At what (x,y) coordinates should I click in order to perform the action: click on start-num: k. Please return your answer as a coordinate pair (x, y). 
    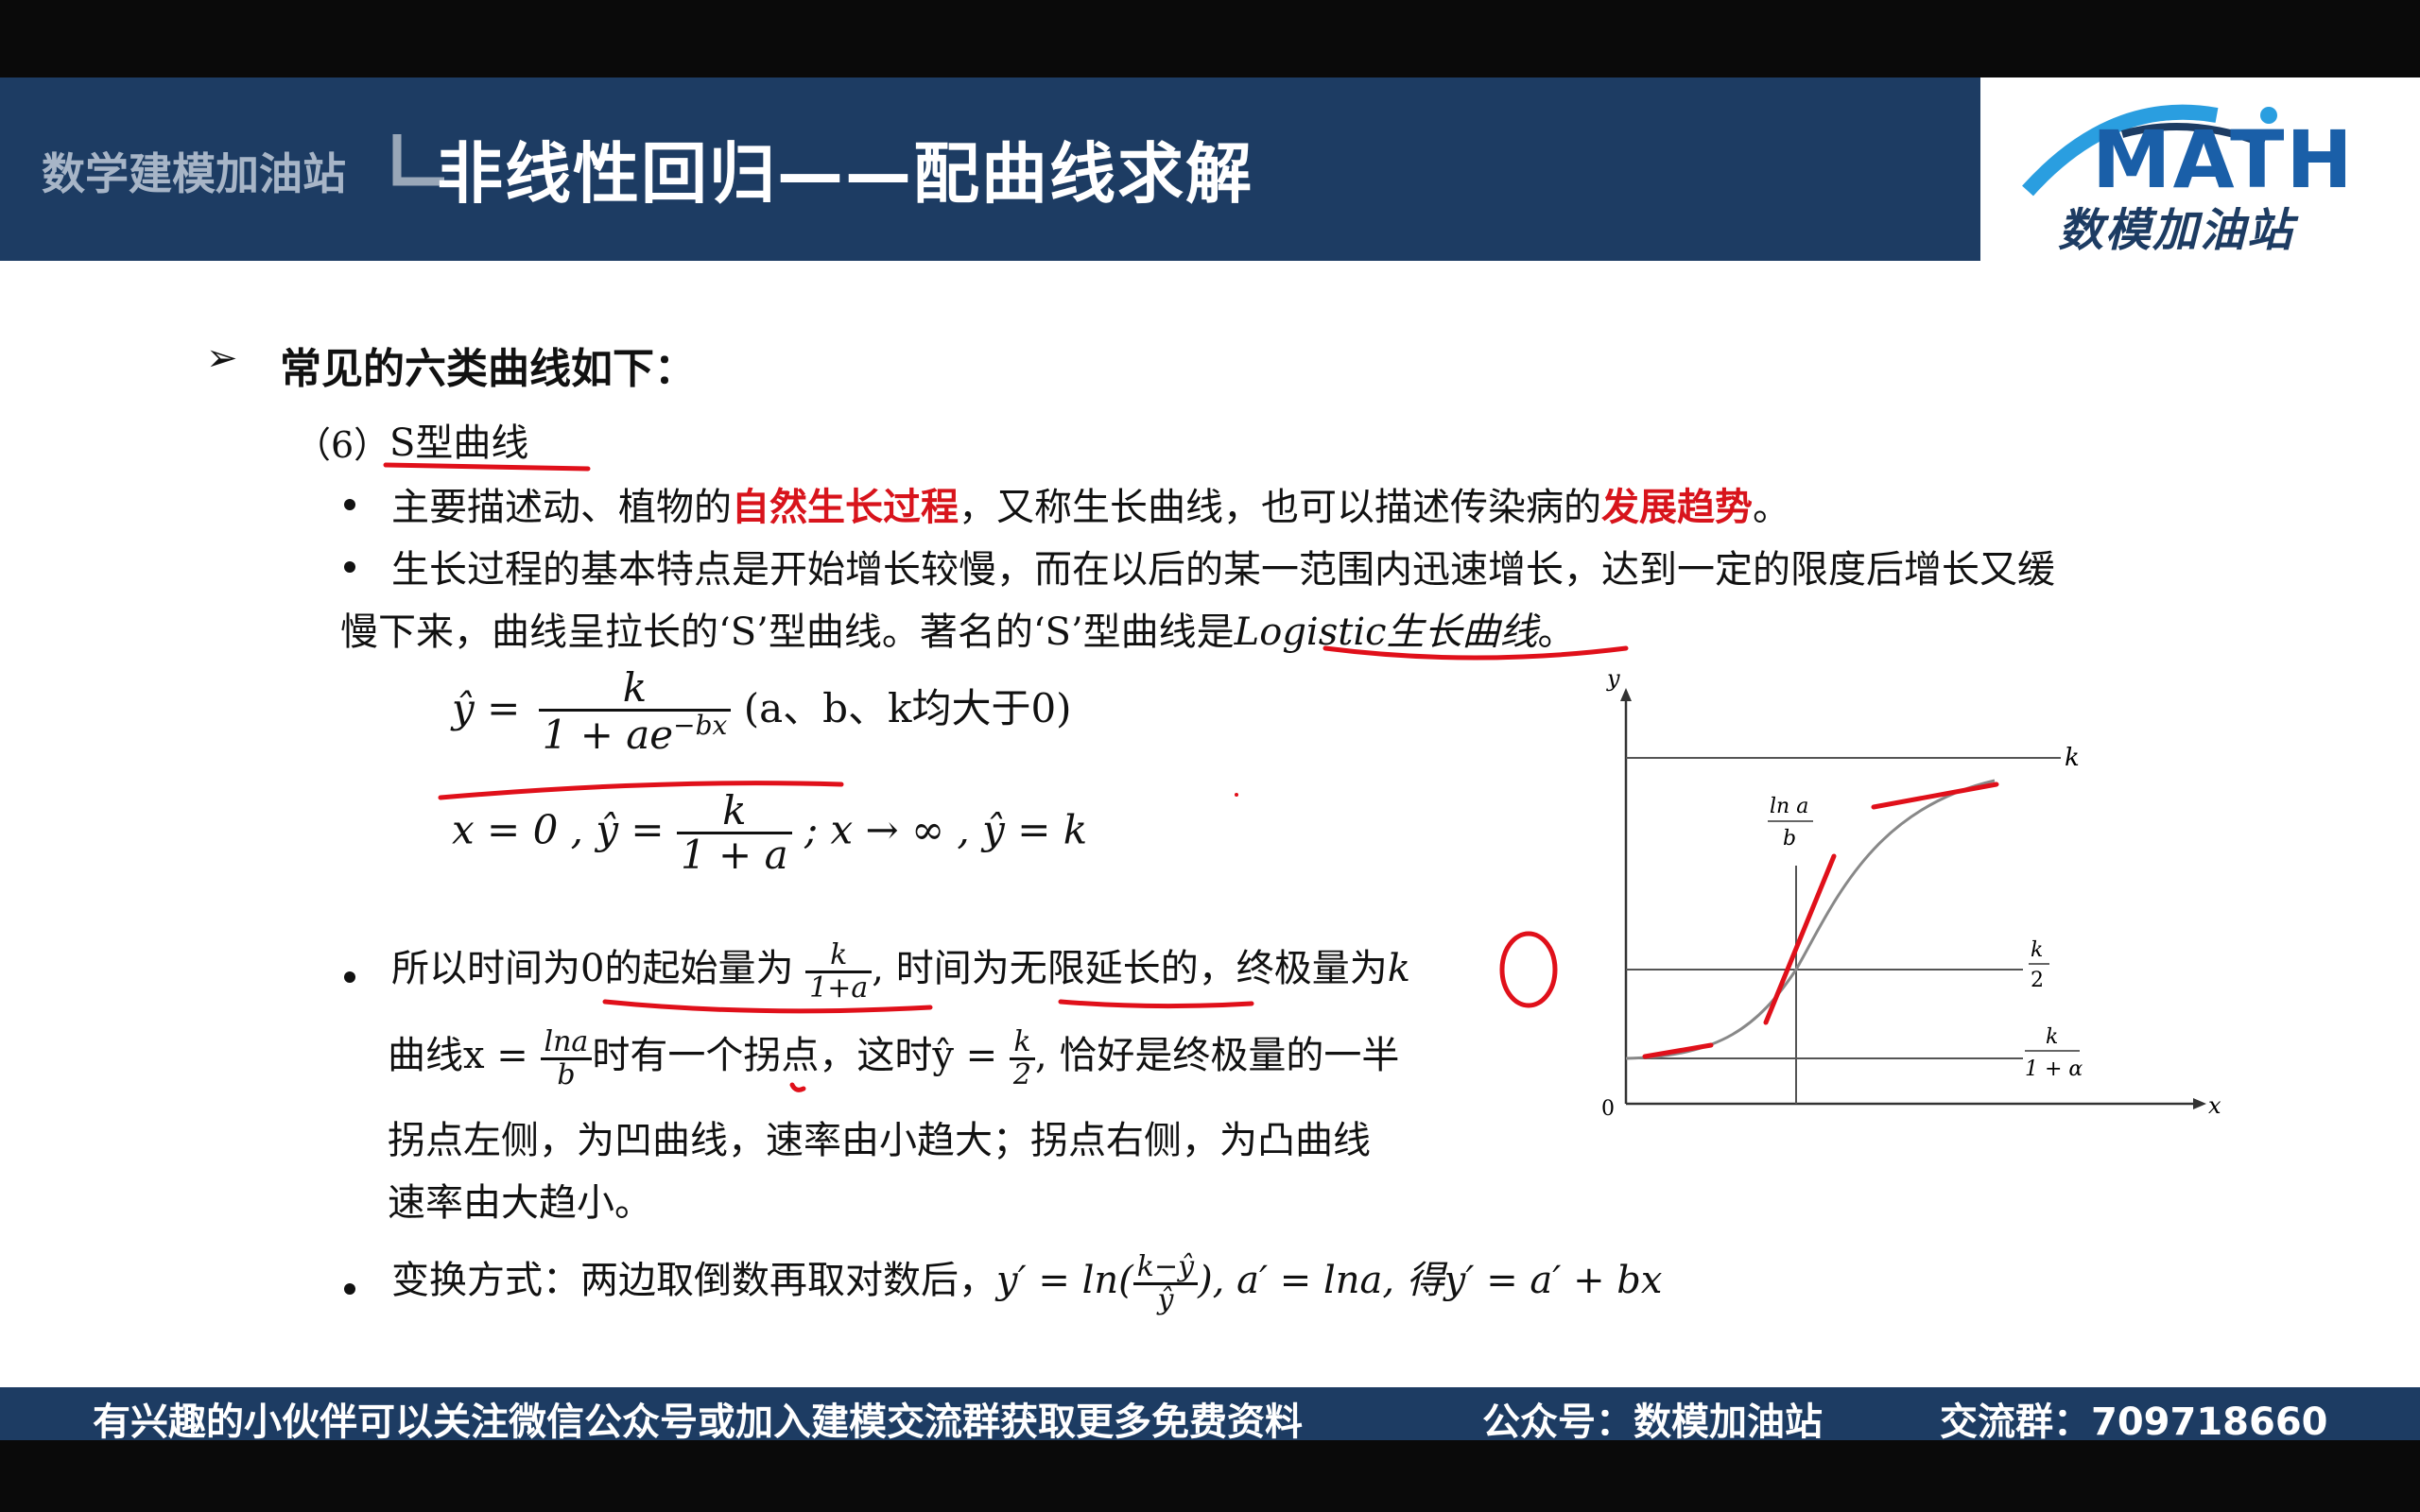
    Looking at the image, I should click on (2052, 1037).